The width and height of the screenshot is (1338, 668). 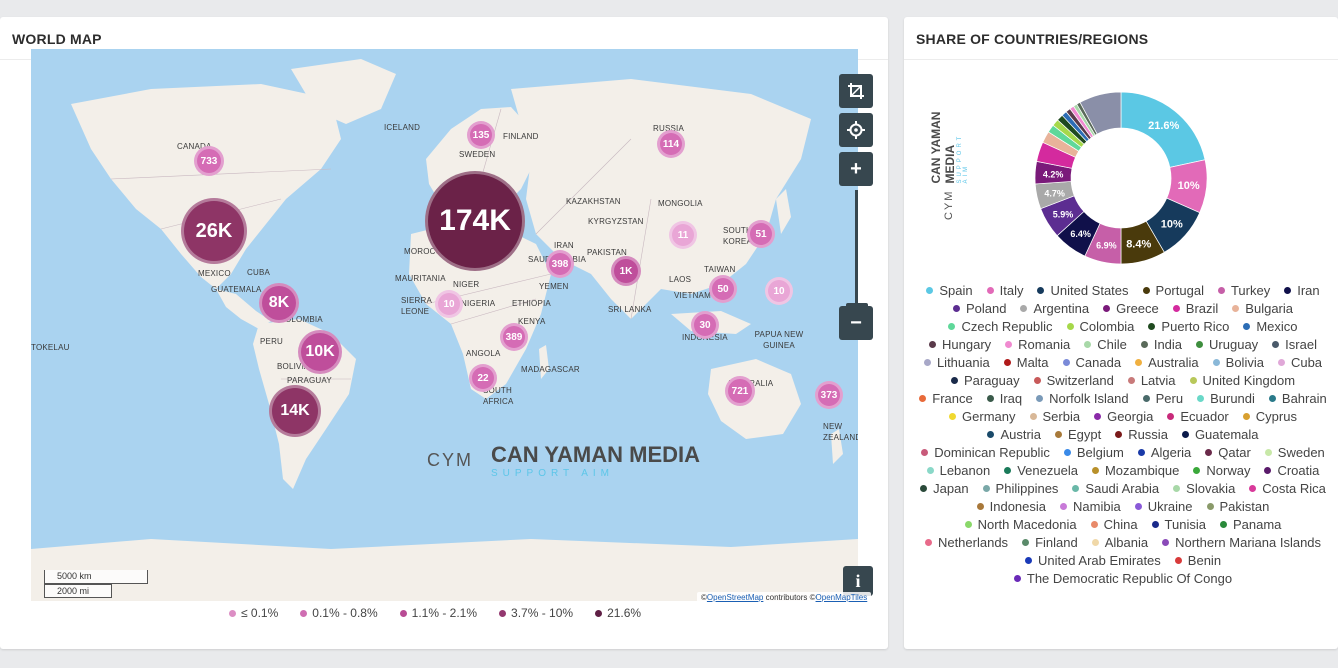 What do you see at coordinates (683, 235) in the screenshot?
I see `map-cluster: 11` at bounding box center [683, 235].